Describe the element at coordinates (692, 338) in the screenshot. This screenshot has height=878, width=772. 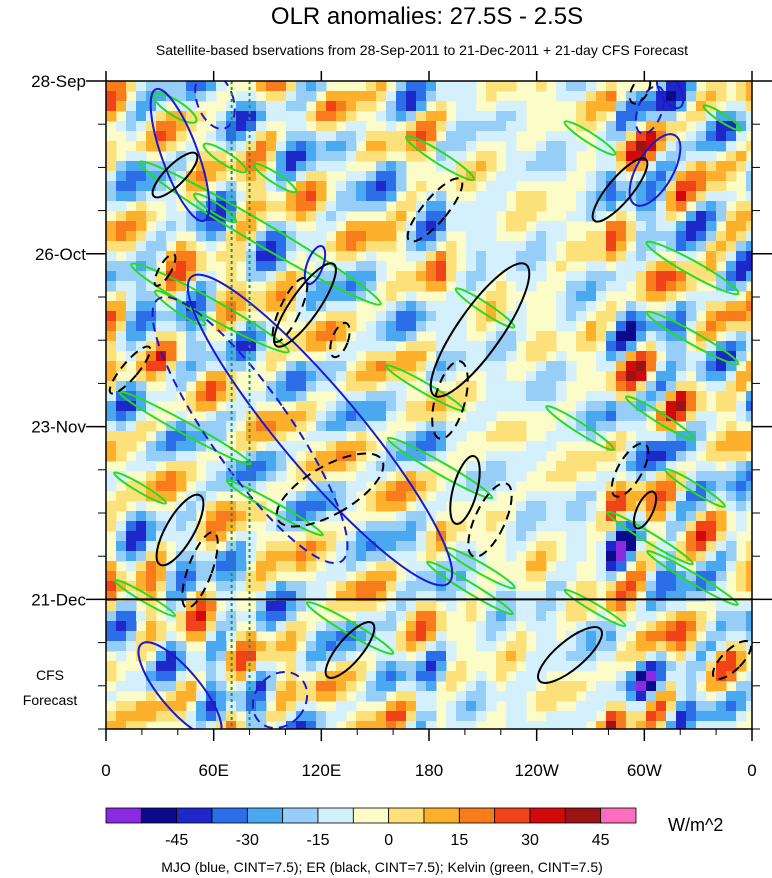
I see `kelvin-contour` at that location.